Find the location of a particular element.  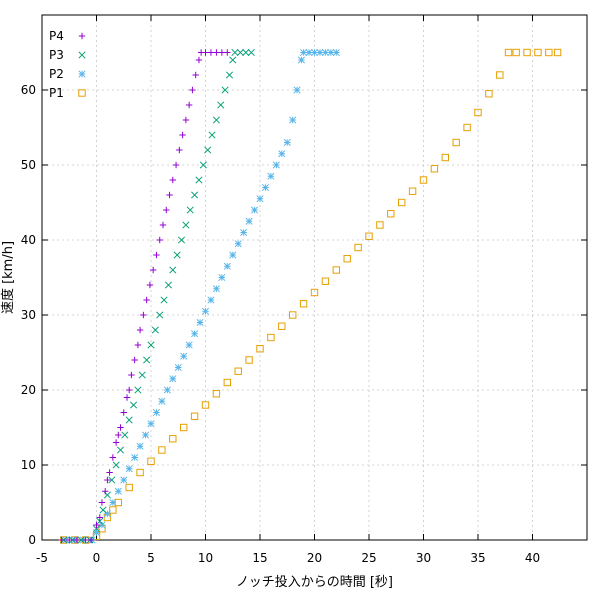

legend: P4 P3 P2 P1 is located at coordinates (67, 64).